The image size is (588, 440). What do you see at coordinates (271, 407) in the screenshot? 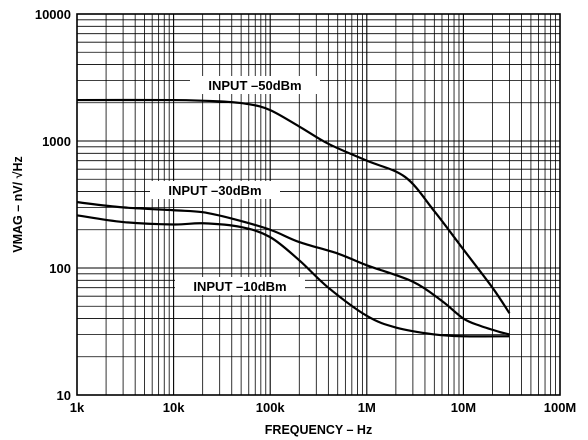
I see `x-tick-label: 100k` at bounding box center [271, 407].